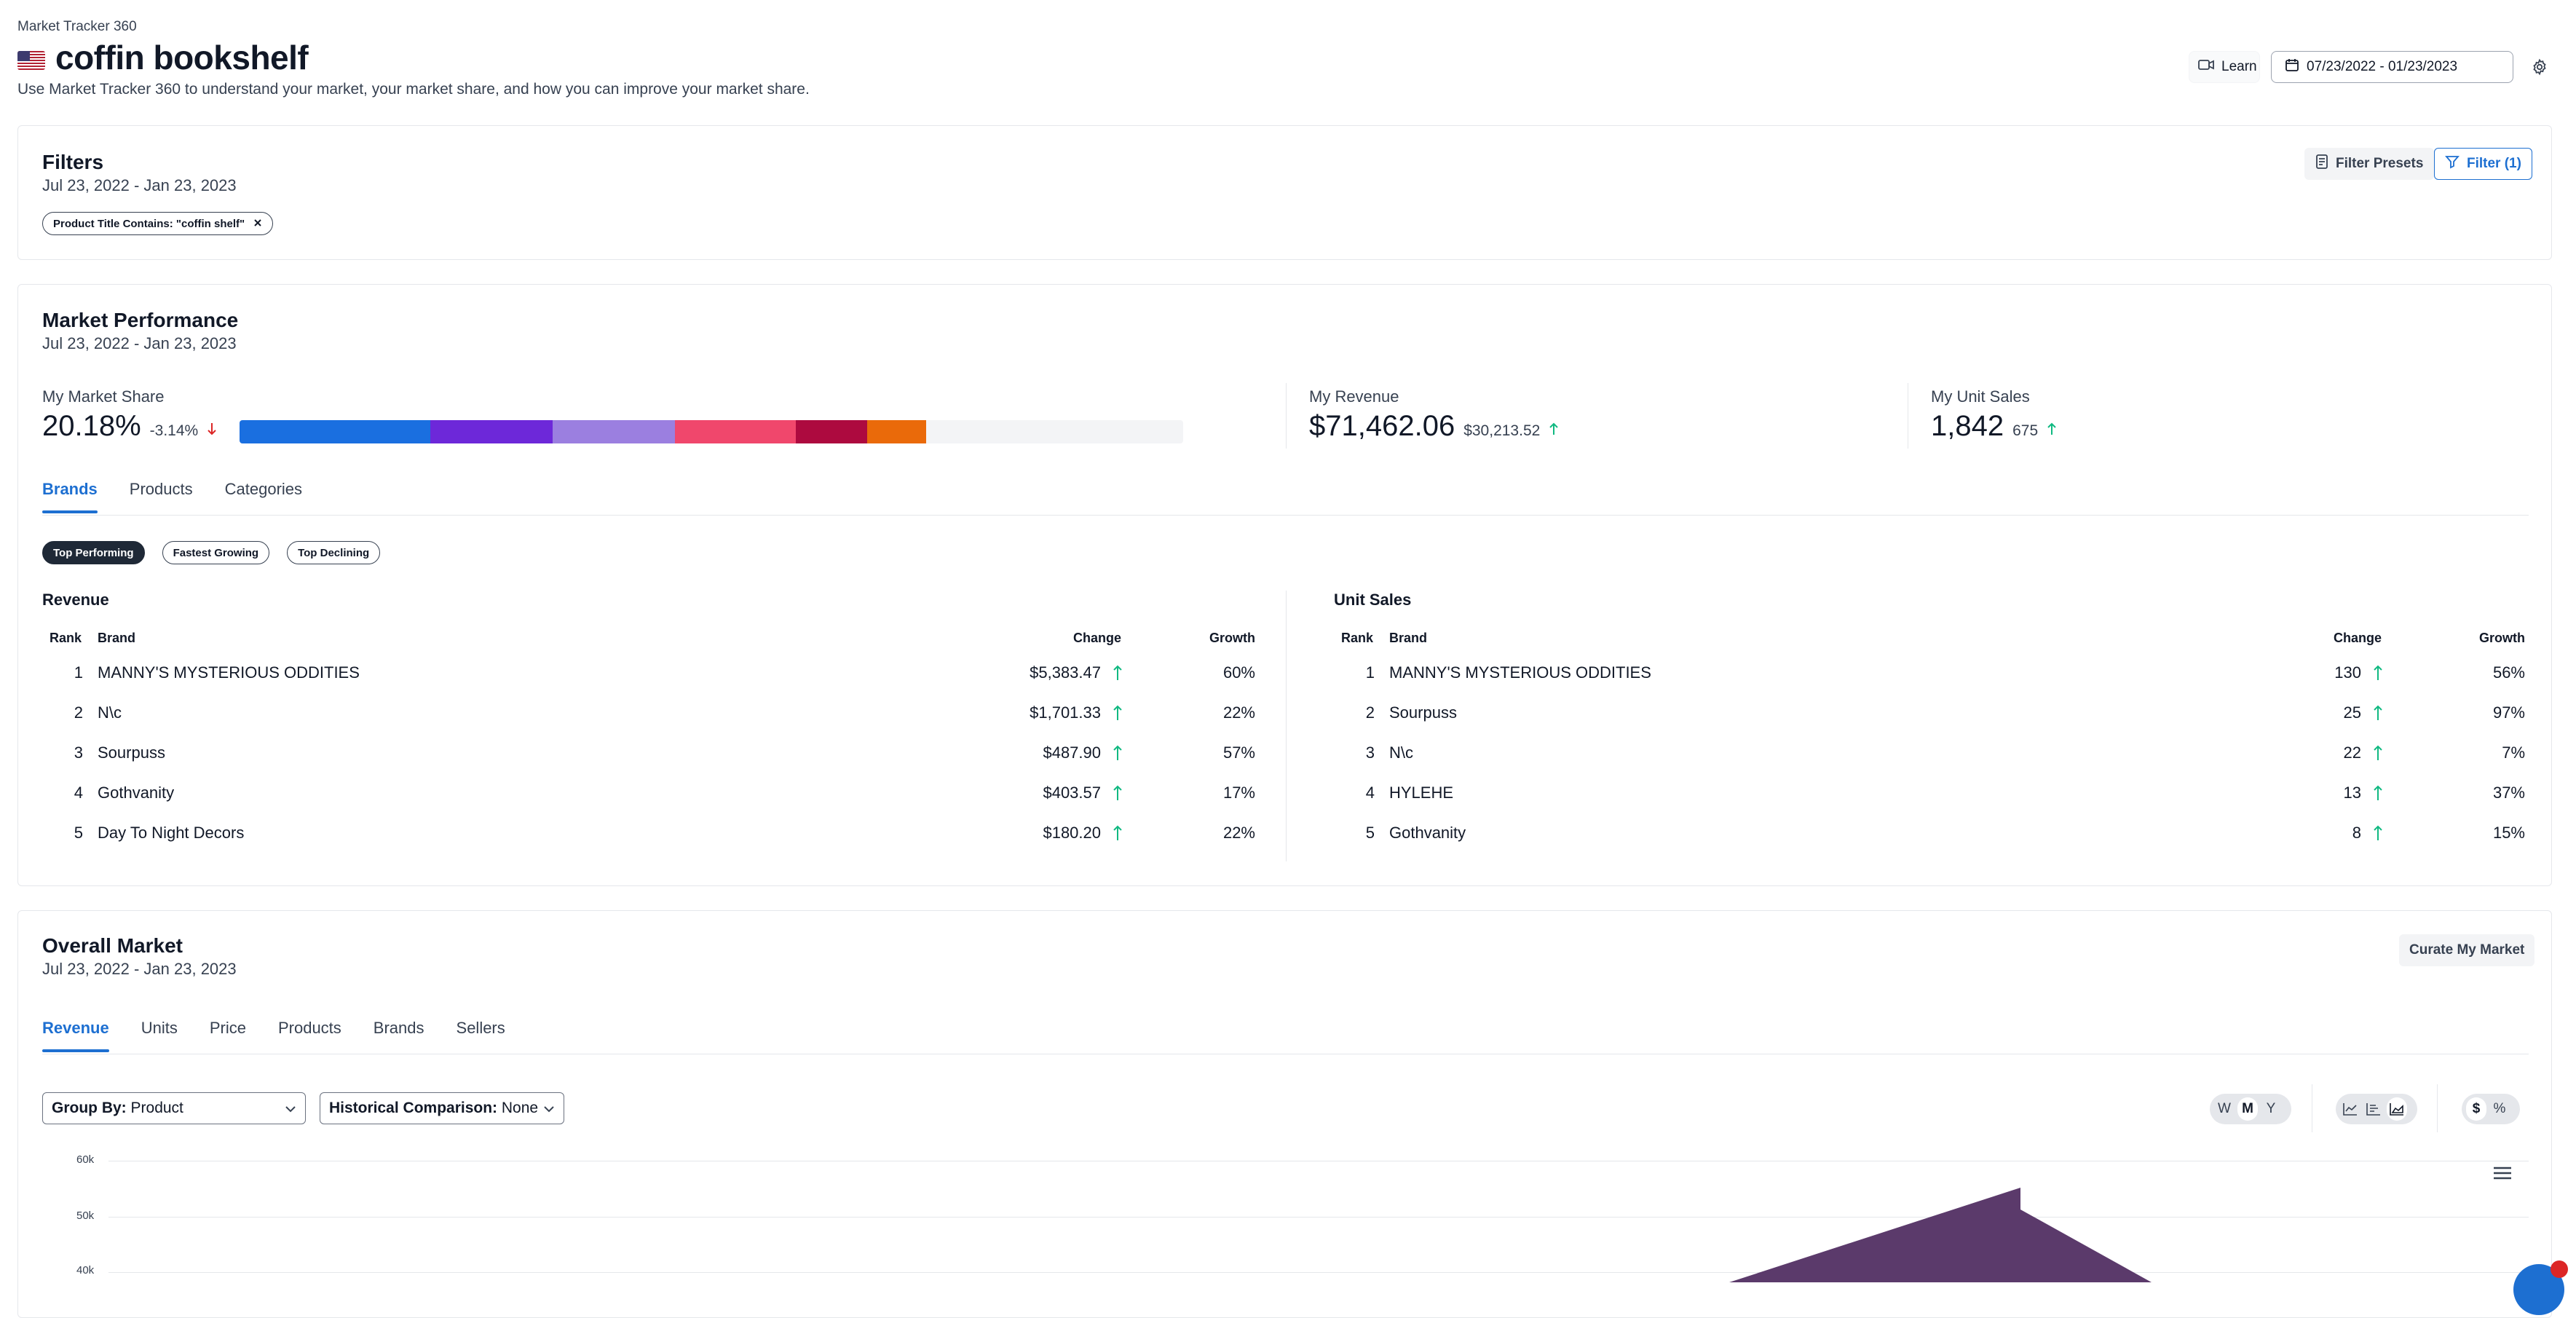  Describe the element at coordinates (2476, 1109) in the screenshot. I see `currency-option: $` at that location.